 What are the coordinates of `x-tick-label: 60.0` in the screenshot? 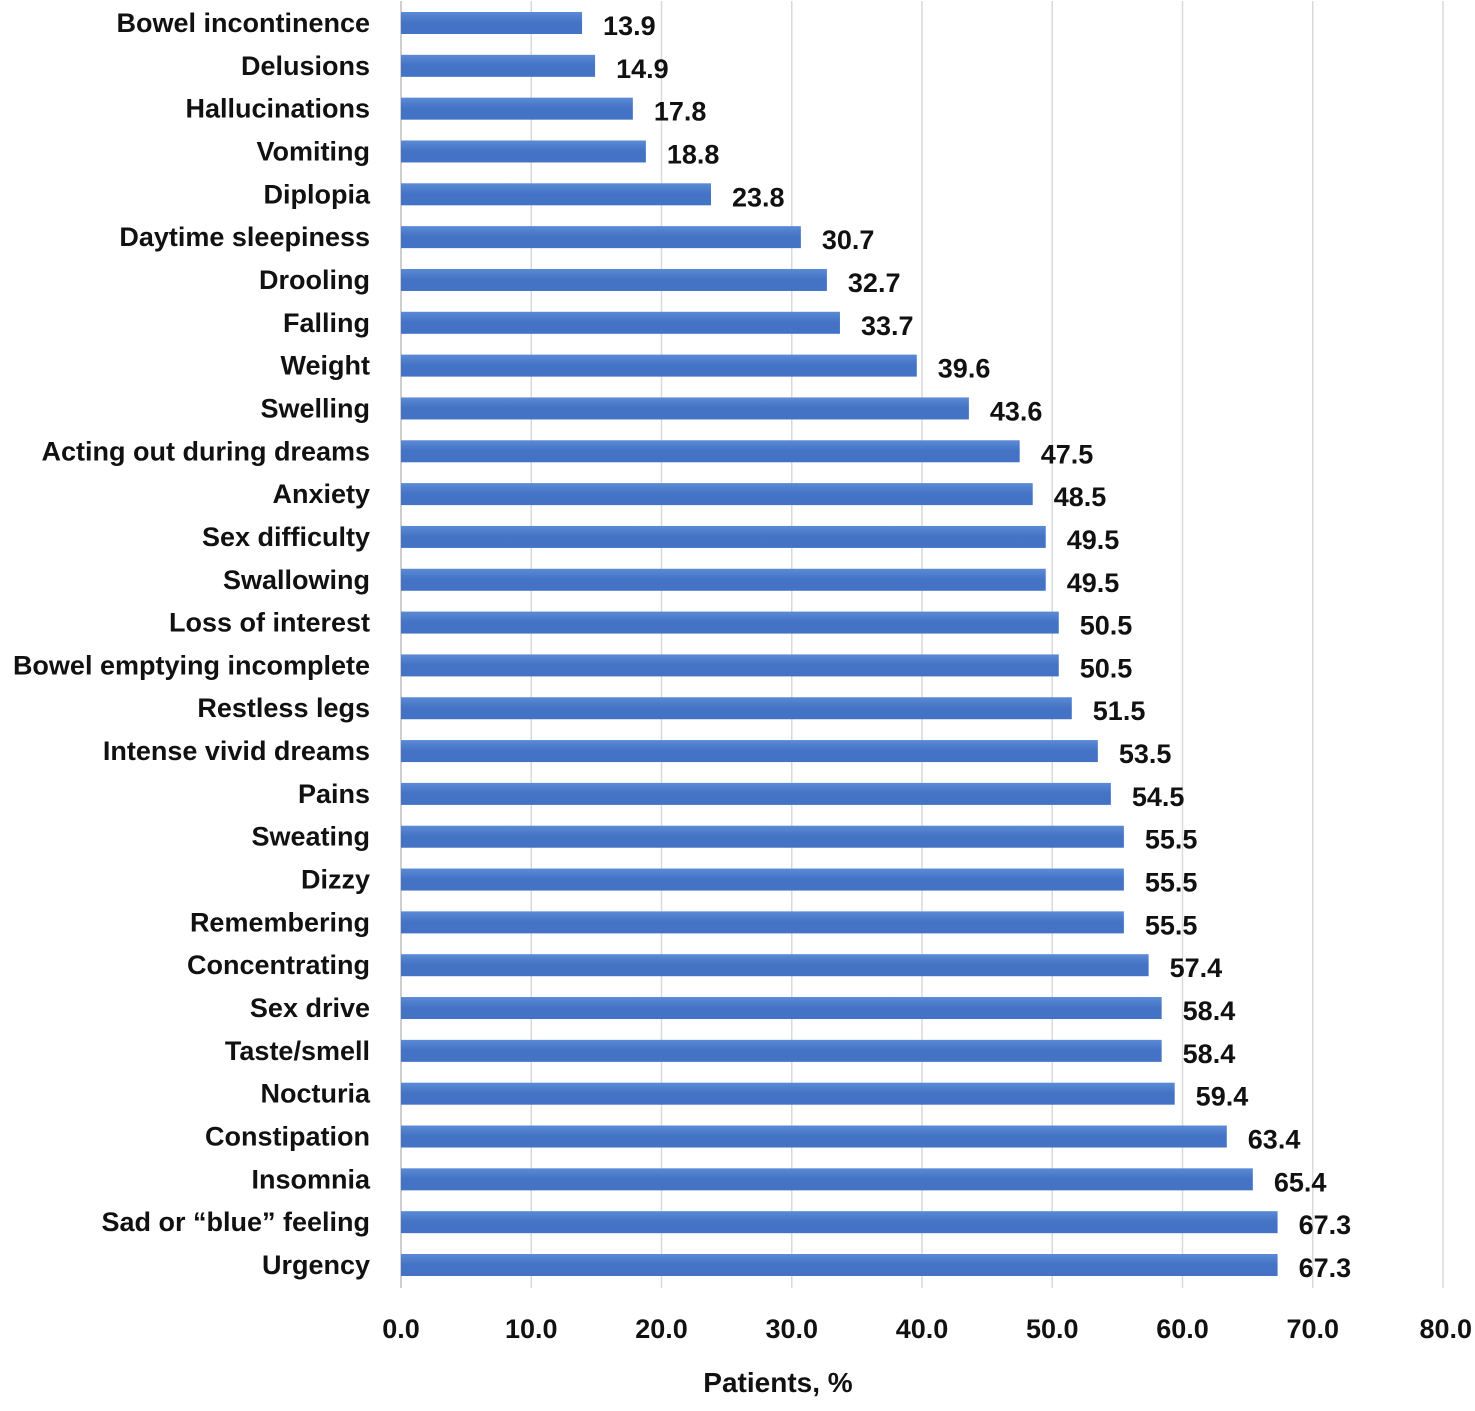 It's located at (1182, 1329).